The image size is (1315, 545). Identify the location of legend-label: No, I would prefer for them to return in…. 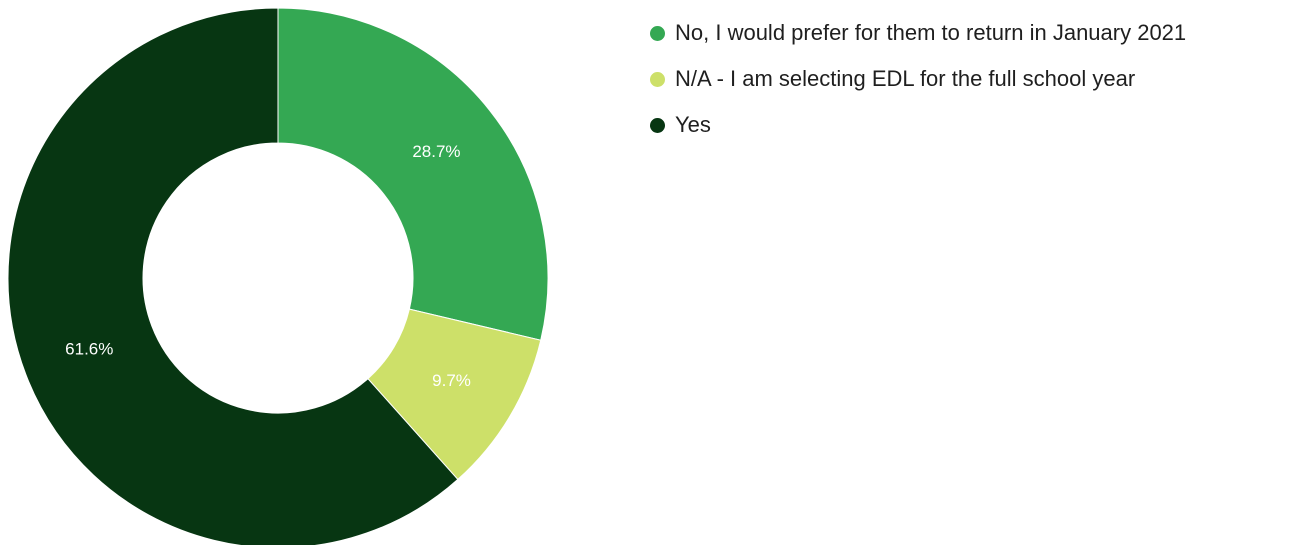
(931, 32).